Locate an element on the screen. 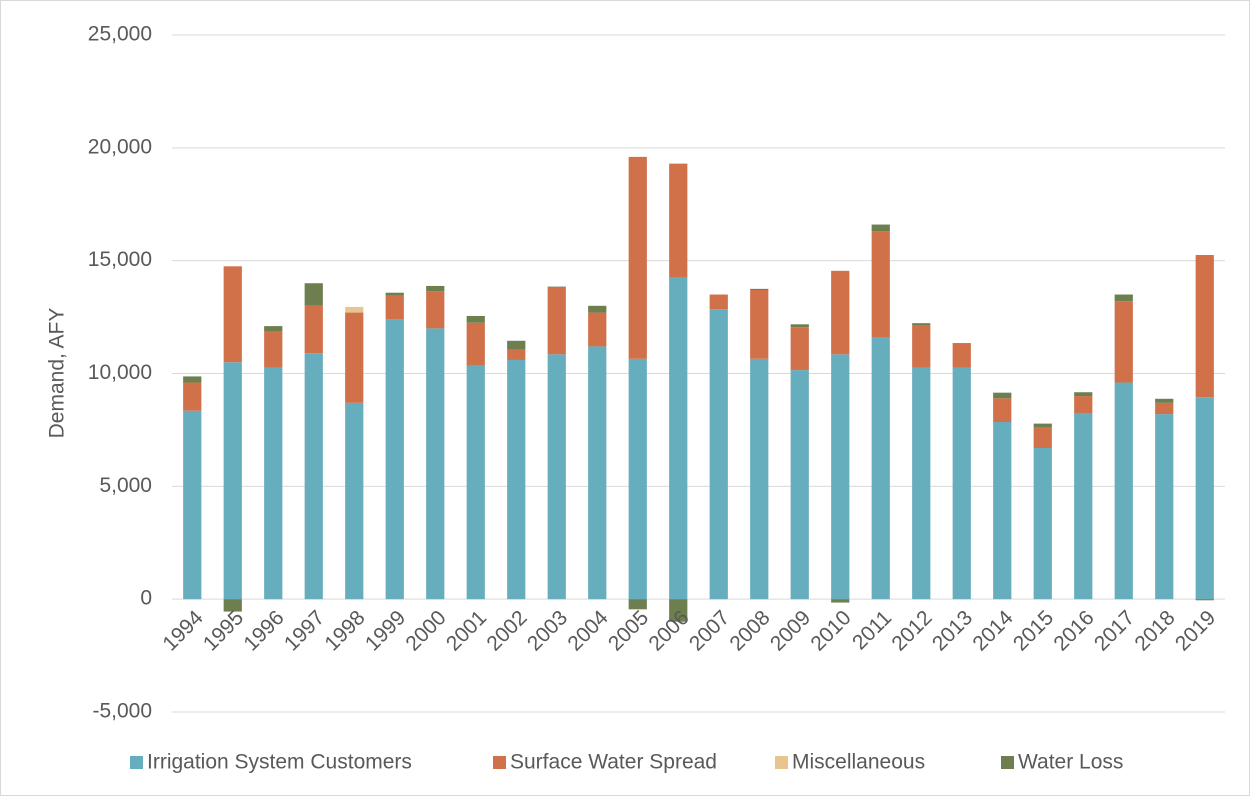 The width and height of the screenshot is (1250, 796). y-tick-label: 10,000 is located at coordinates (120, 372).